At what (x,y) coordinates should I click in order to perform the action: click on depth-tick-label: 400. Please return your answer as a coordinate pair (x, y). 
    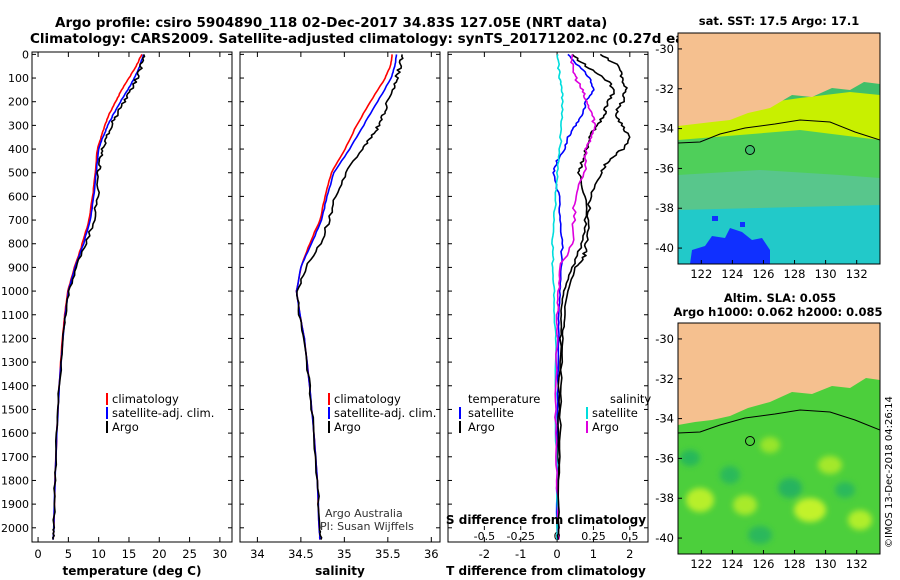
    Looking at the image, I should click on (18, 149).